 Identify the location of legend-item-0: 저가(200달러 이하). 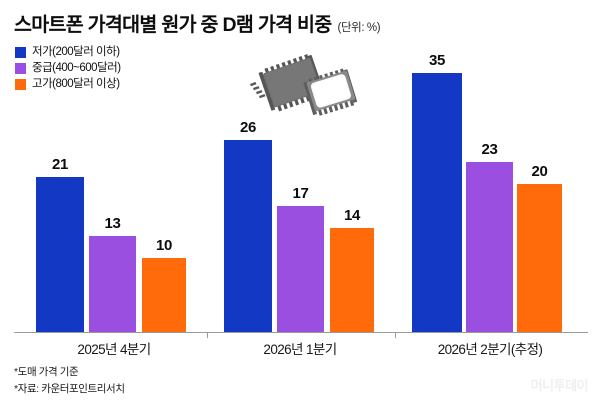
(68, 52).